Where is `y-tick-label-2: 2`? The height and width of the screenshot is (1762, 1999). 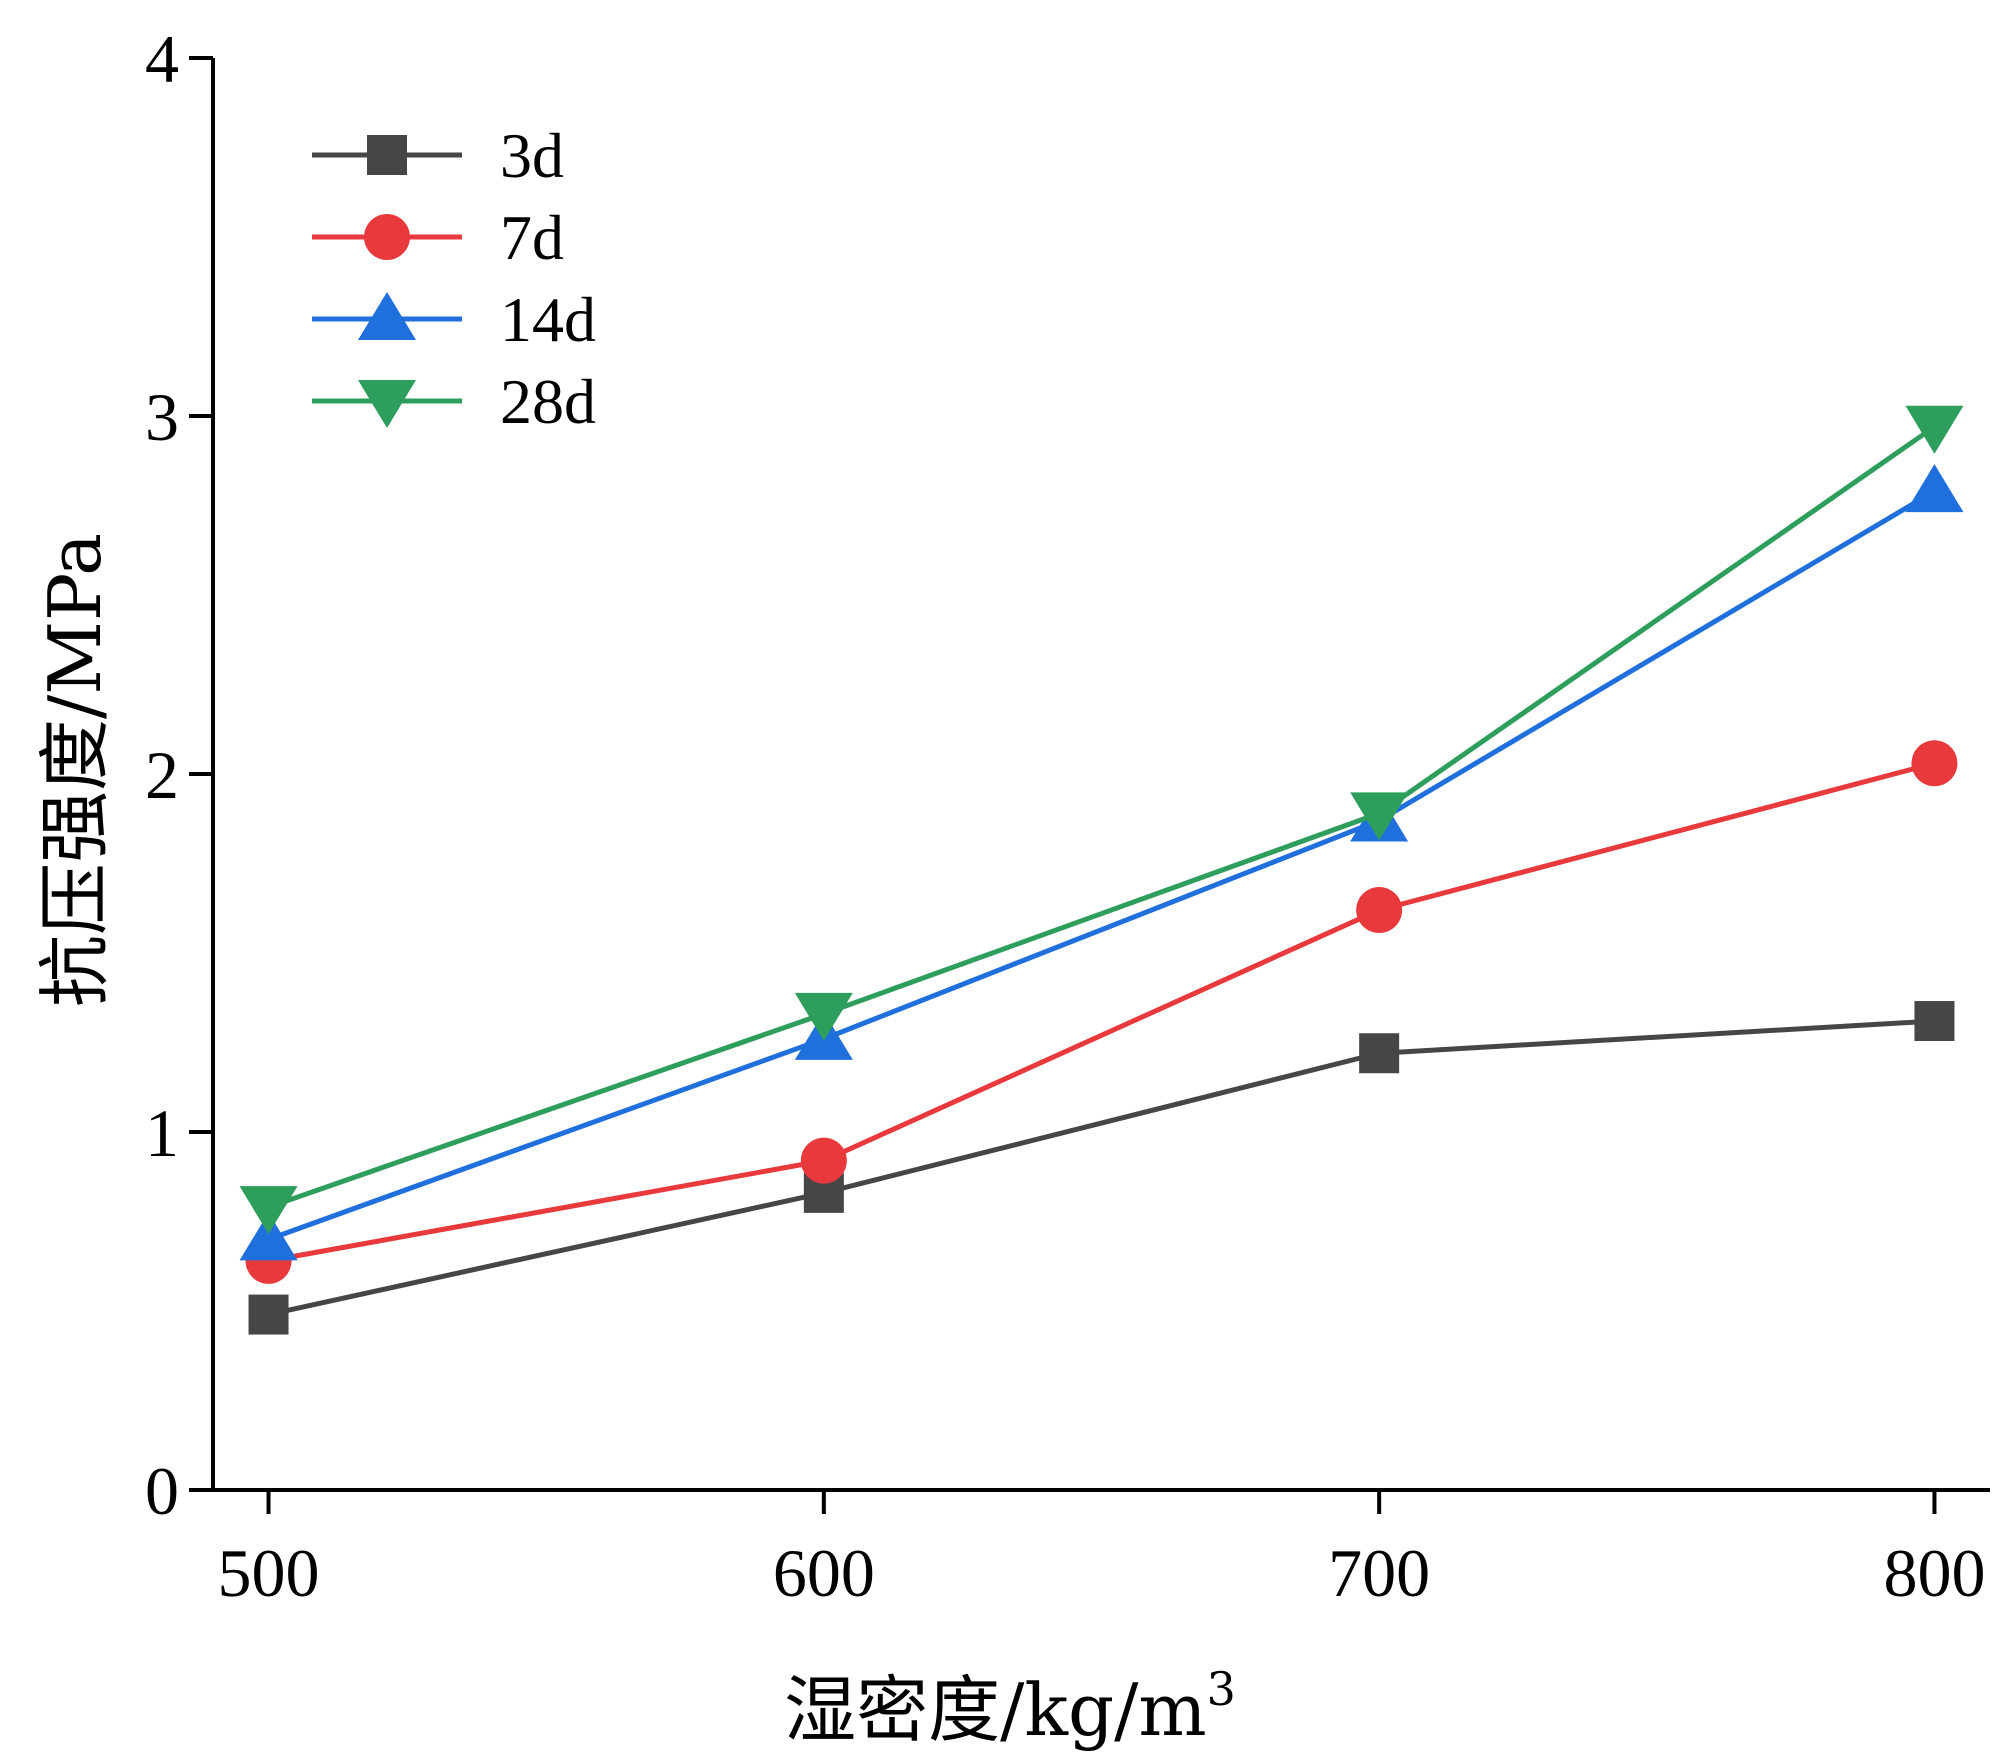
y-tick-label-2: 2 is located at coordinates (162, 775).